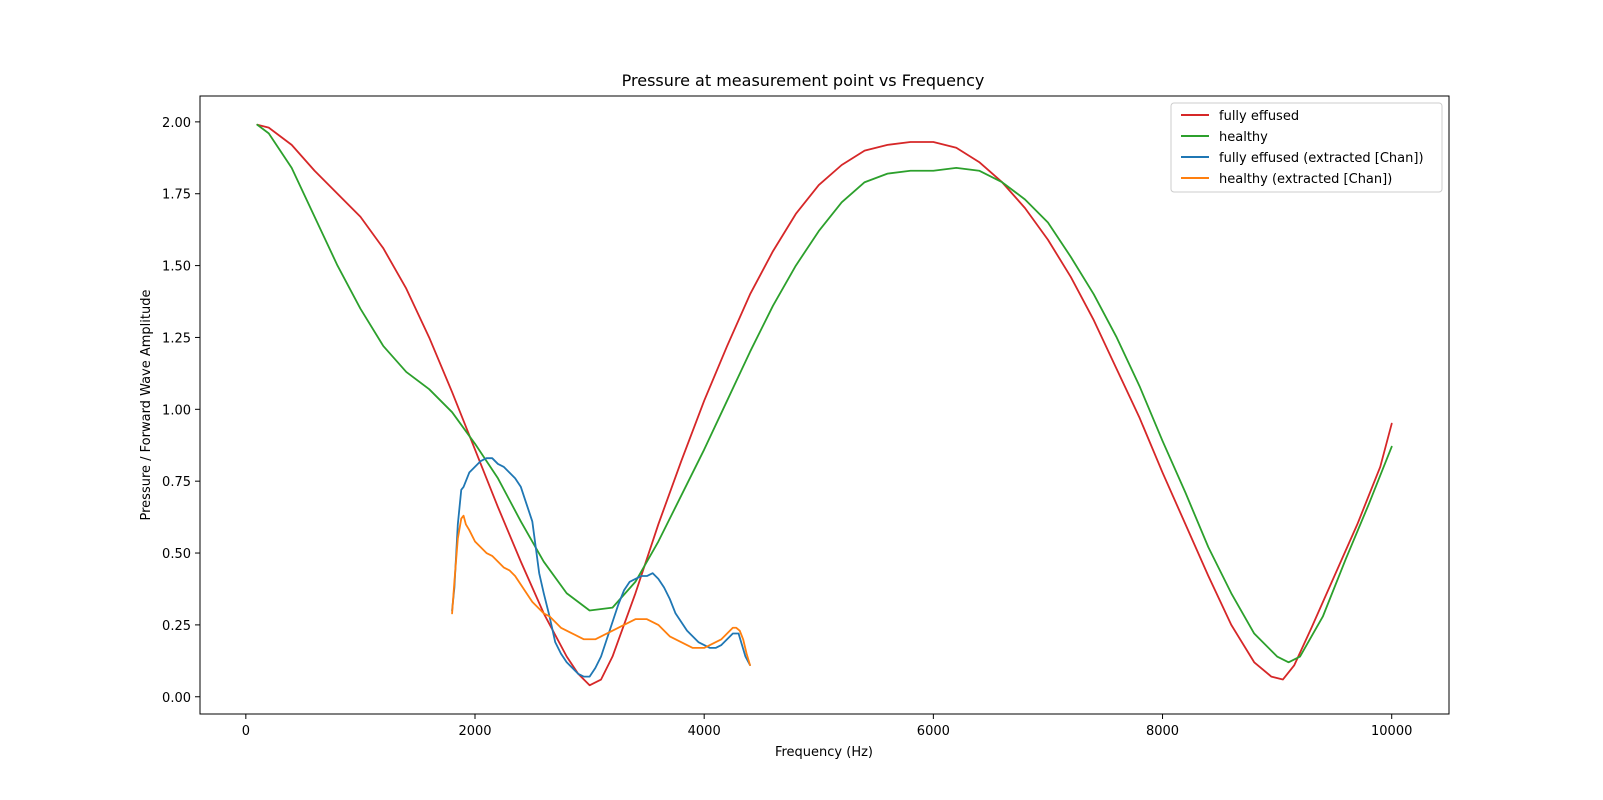 This screenshot has height=800, width=1603. What do you see at coordinates (1243, 137) in the screenshot?
I see `legend-label-1: healthy` at bounding box center [1243, 137].